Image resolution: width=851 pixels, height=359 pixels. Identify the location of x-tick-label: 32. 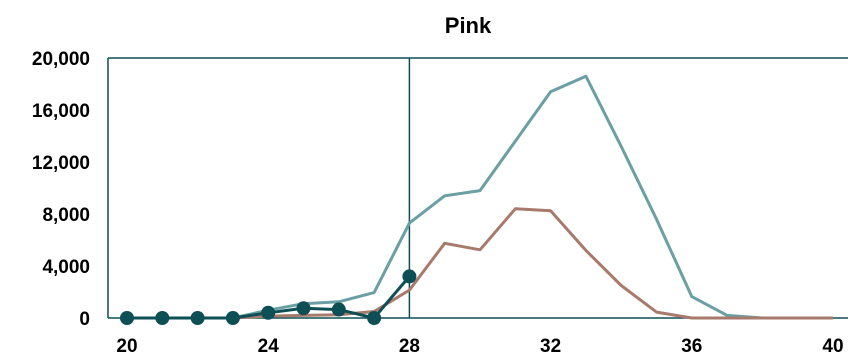
(550, 346).